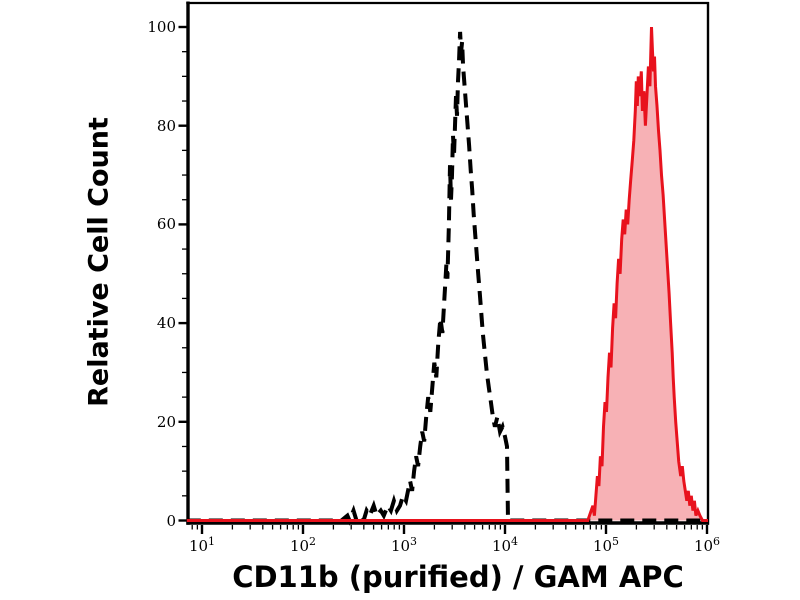  Describe the element at coordinates (171, 520) in the screenshot. I see `y-tick-label-0: 0` at that location.